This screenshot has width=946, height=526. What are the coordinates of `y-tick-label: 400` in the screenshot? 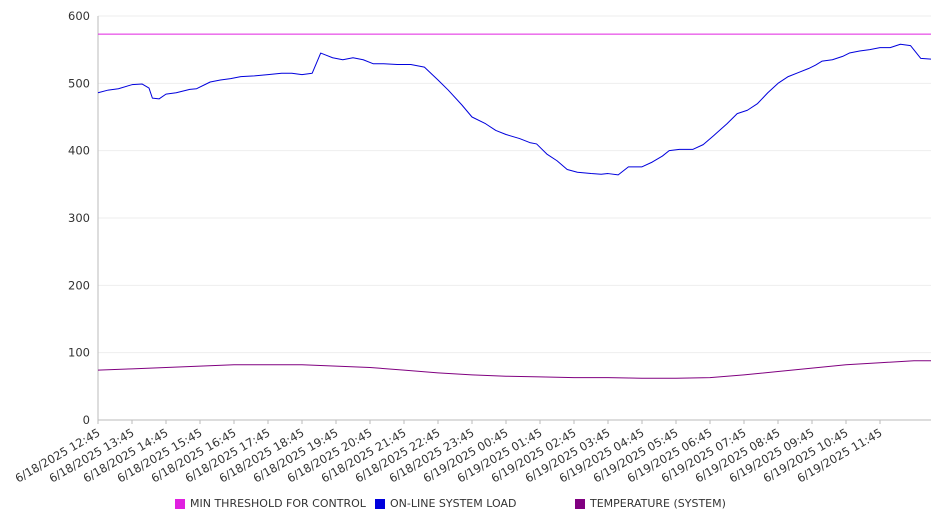 It's located at (79, 151).